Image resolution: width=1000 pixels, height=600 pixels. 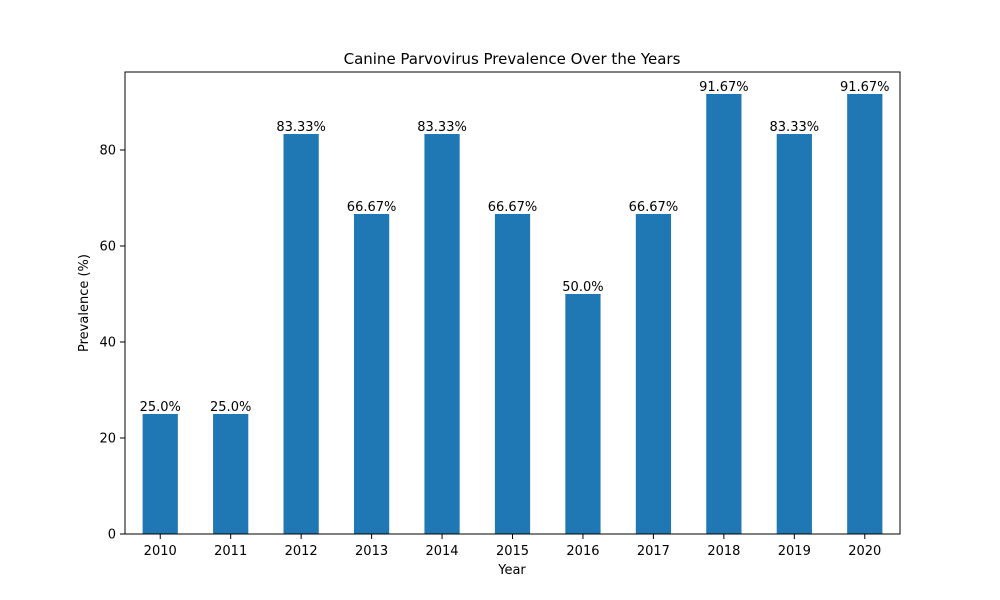 What do you see at coordinates (513, 207) in the screenshot?
I see `data-label-2015: 66.67%` at bounding box center [513, 207].